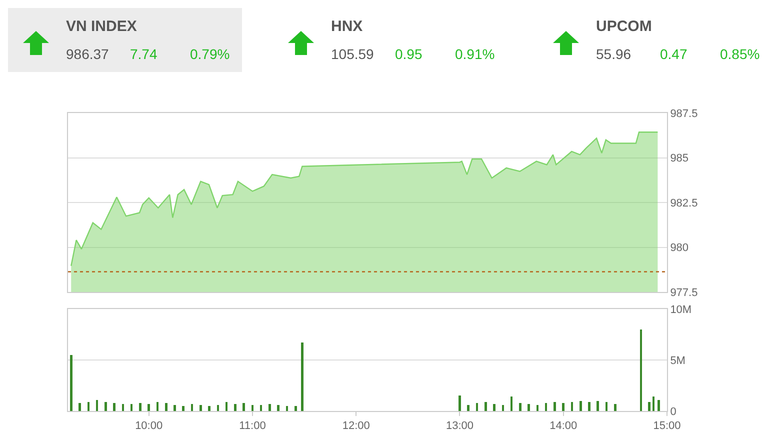 This screenshot has width=780, height=439. I want to click on x-tick-label: 14:00, so click(564, 426).